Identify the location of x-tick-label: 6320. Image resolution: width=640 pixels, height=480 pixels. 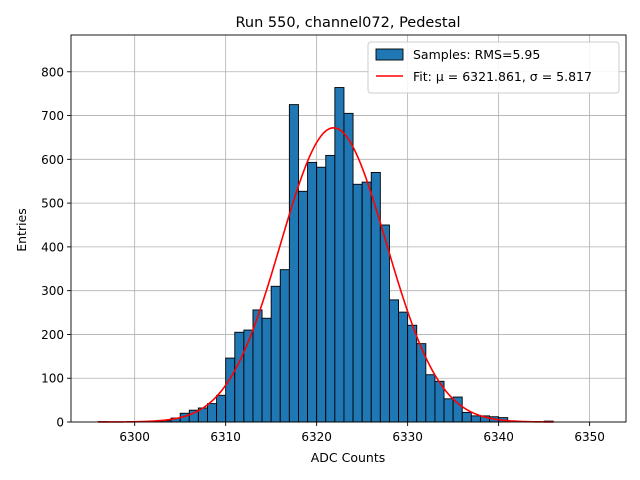
(316, 437).